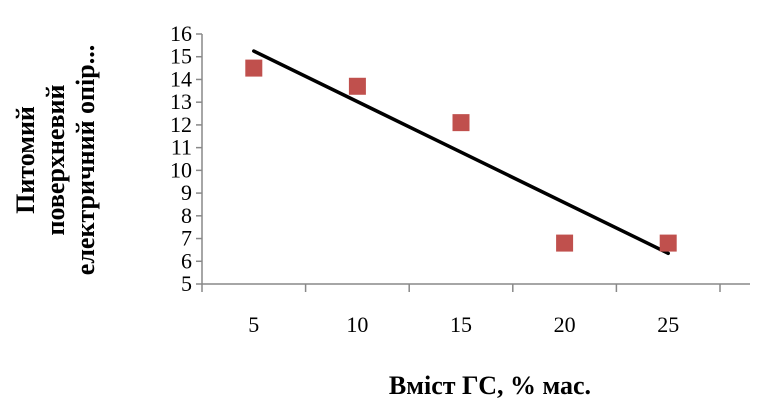 Image resolution: width=768 pixels, height=400 pixels. Describe the element at coordinates (186, 192) in the screenshot. I see `y-tick-label: 9` at that location.